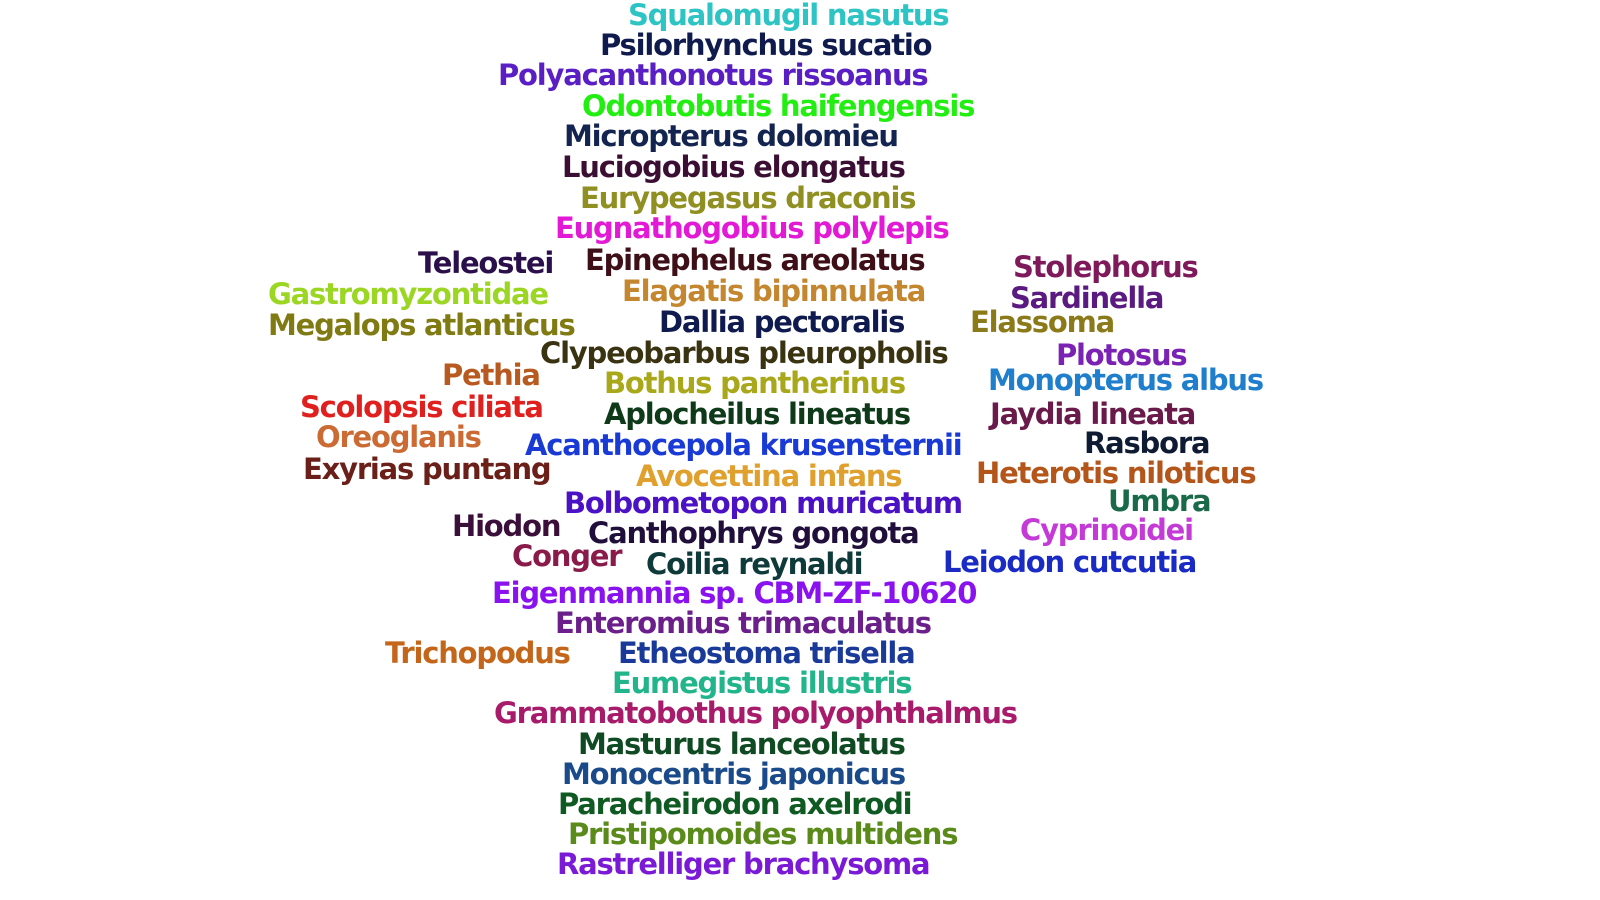 The height and width of the screenshot is (900, 1600). Describe the element at coordinates (755, 260) in the screenshot. I see `word-epinephelus-areolatus: Epinephelus areolatus` at that location.